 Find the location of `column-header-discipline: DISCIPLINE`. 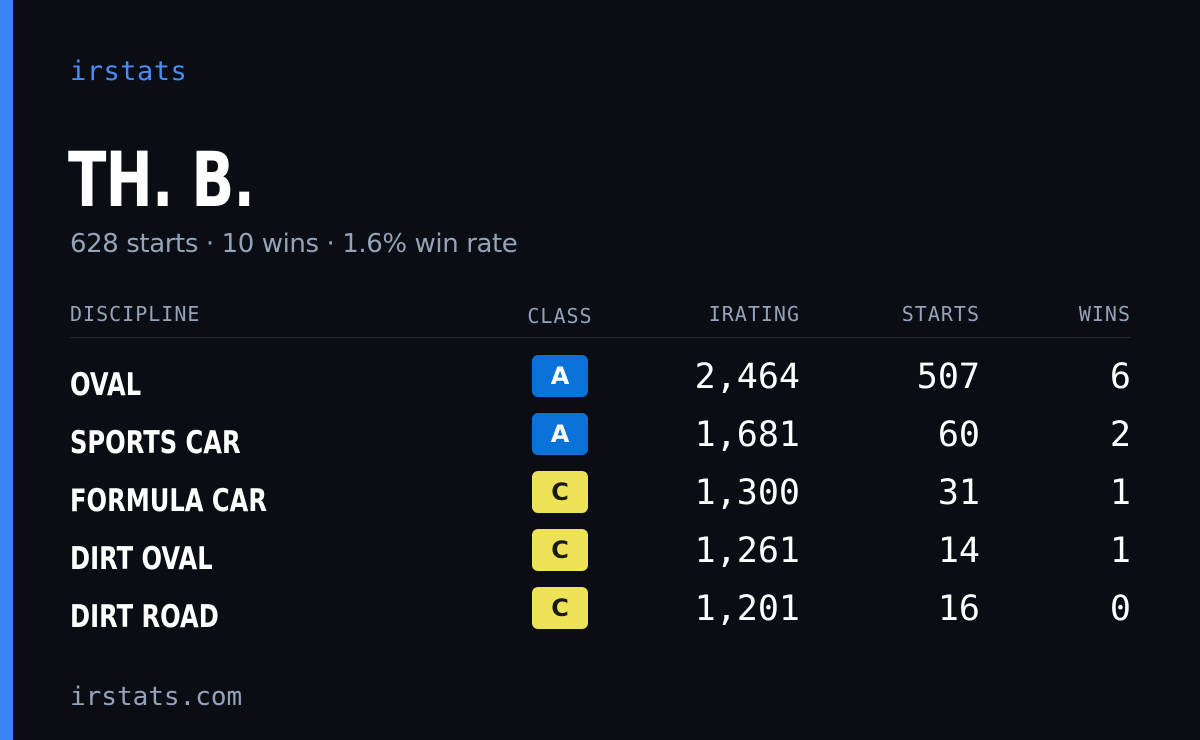

column-header-discipline: DISCIPLINE is located at coordinates (135, 314).